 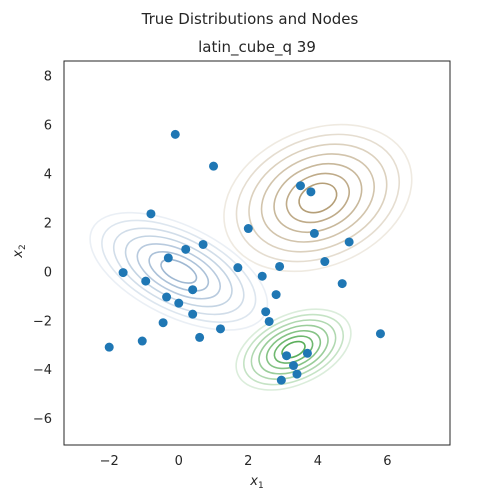 What do you see at coordinates (18, 254) in the screenshot?
I see `y-axis-label-main: x` at bounding box center [18, 254].